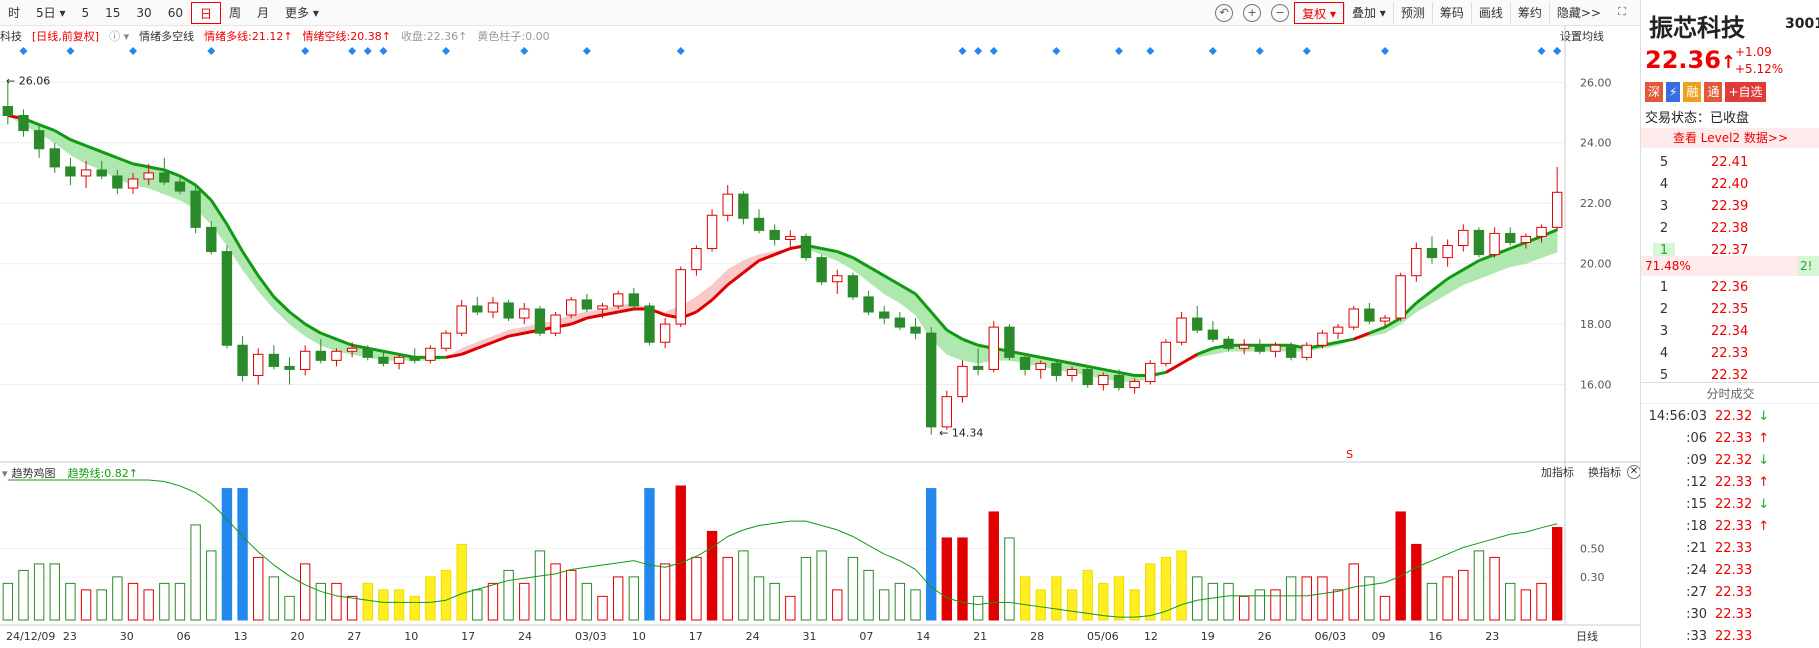  I want to click on toolbar-button: 筹码, so click(1451, 13).